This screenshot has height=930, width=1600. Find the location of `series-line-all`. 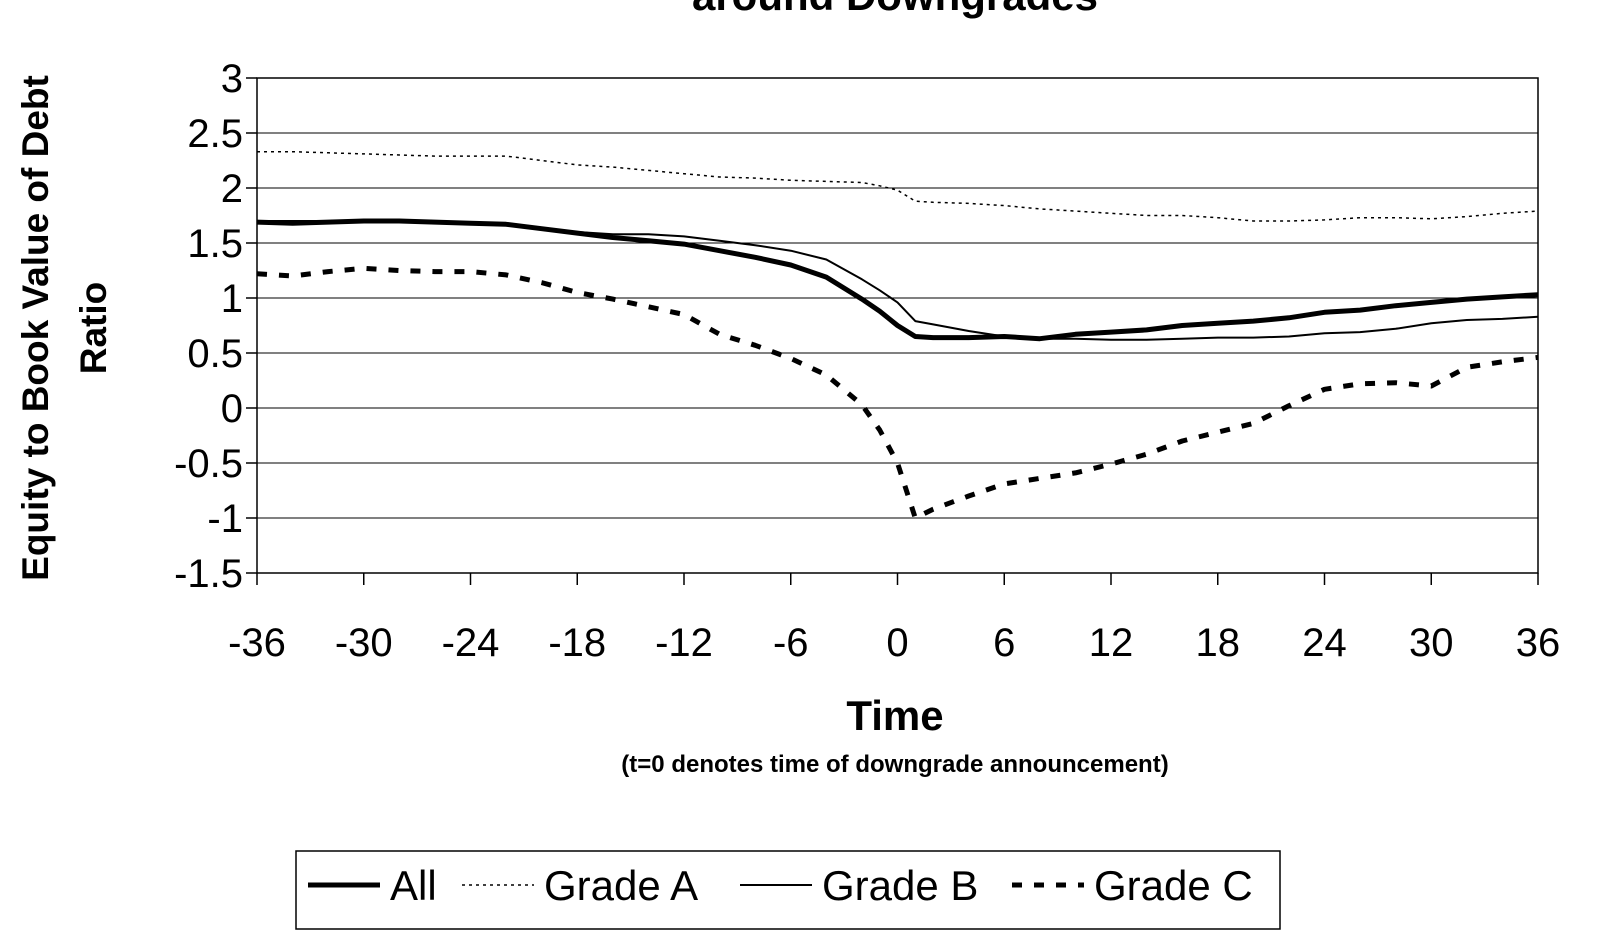

series-line-all is located at coordinates (897, 280).